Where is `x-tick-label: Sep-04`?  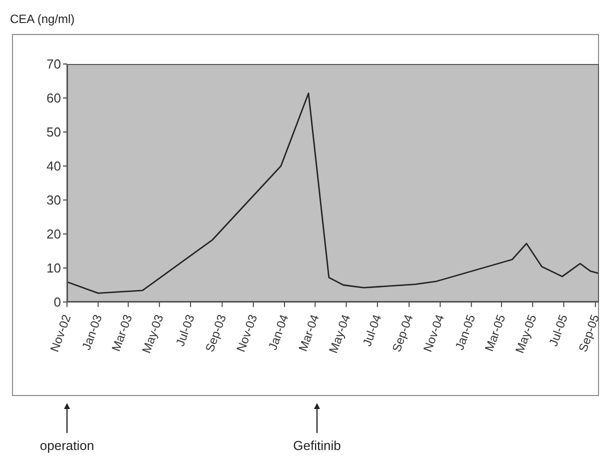 x-tick-label: Sep-04 is located at coordinates (402, 333).